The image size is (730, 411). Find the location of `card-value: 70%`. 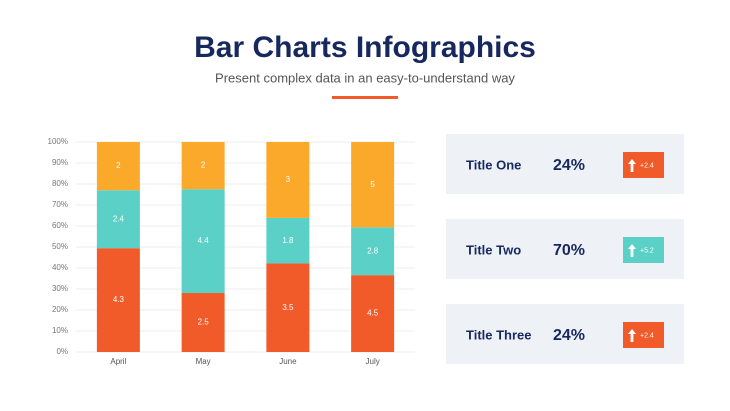

card-value: 70% is located at coordinates (569, 250).